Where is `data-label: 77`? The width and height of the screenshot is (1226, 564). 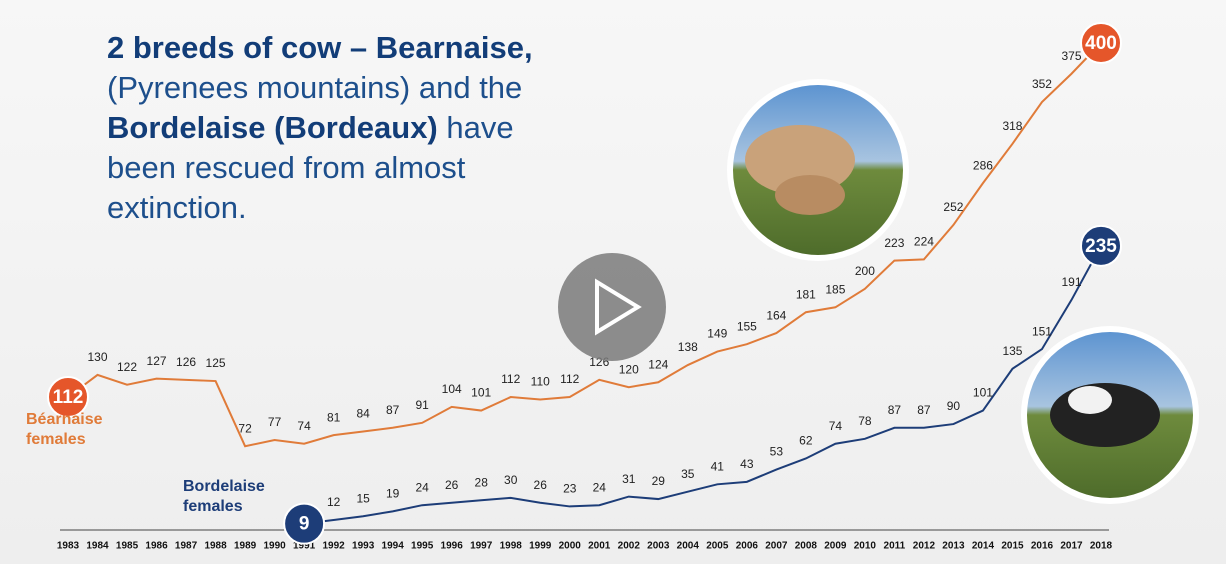 data-label: 77 is located at coordinates (275, 422).